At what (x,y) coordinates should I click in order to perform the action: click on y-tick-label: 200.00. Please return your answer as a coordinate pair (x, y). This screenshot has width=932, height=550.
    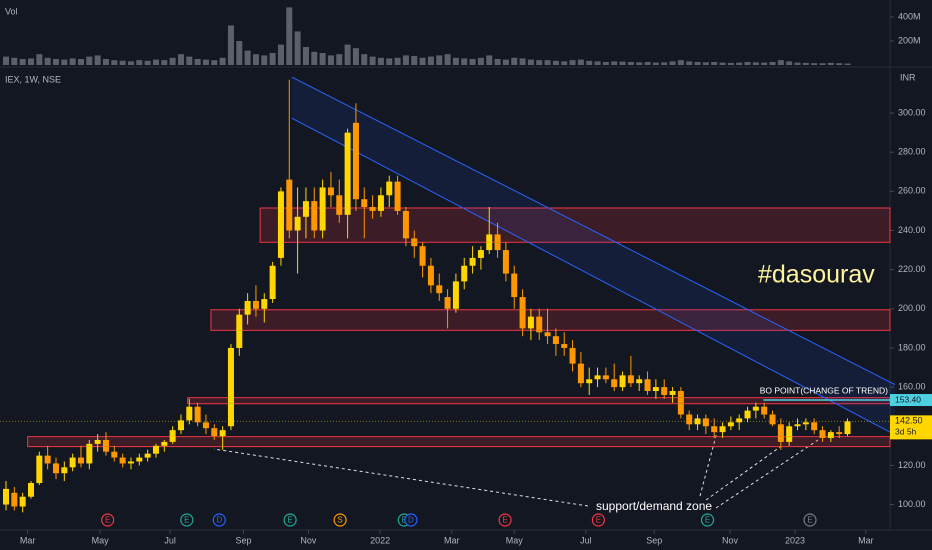
    Looking at the image, I should click on (912, 308).